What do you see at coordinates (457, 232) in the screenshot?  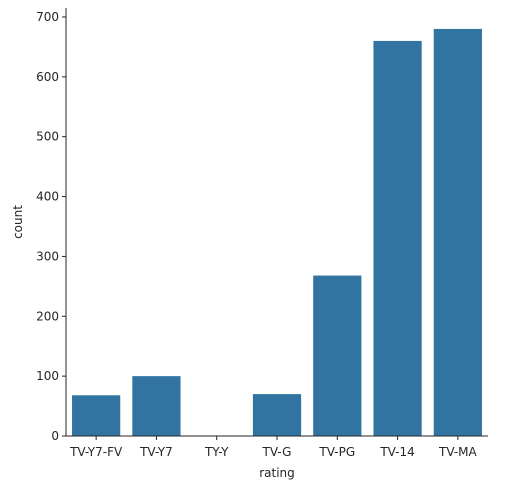 I see `bar-tv-ma` at bounding box center [457, 232].